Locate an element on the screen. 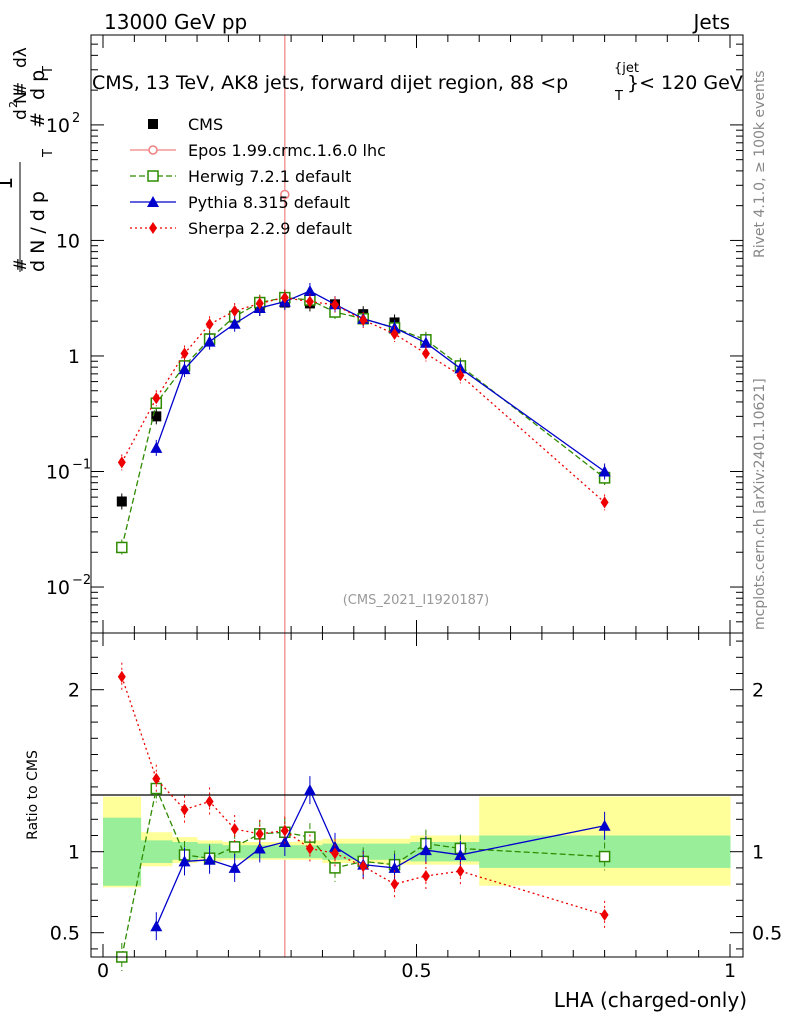 This screenshot has height=1024, width=786. header-process: 13000 GeV pp is located at coordinates (175, 22).